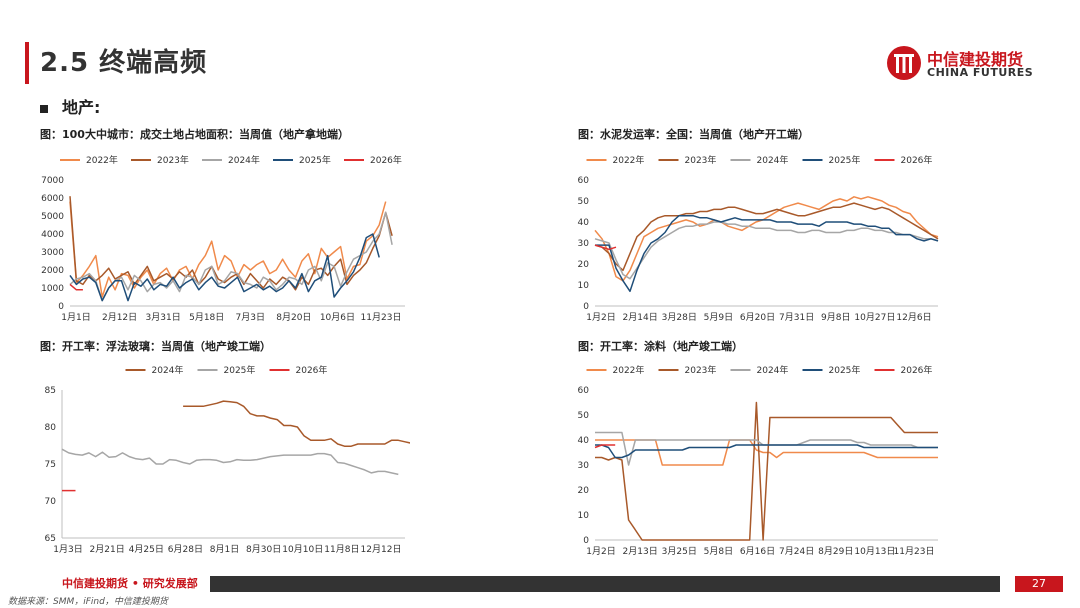 The image size is (1080, 608). What do you see at coordinates (263, 549) in the screenshot?
I see `x-tick-label: 8月30日` at bounding box center [263, 549].